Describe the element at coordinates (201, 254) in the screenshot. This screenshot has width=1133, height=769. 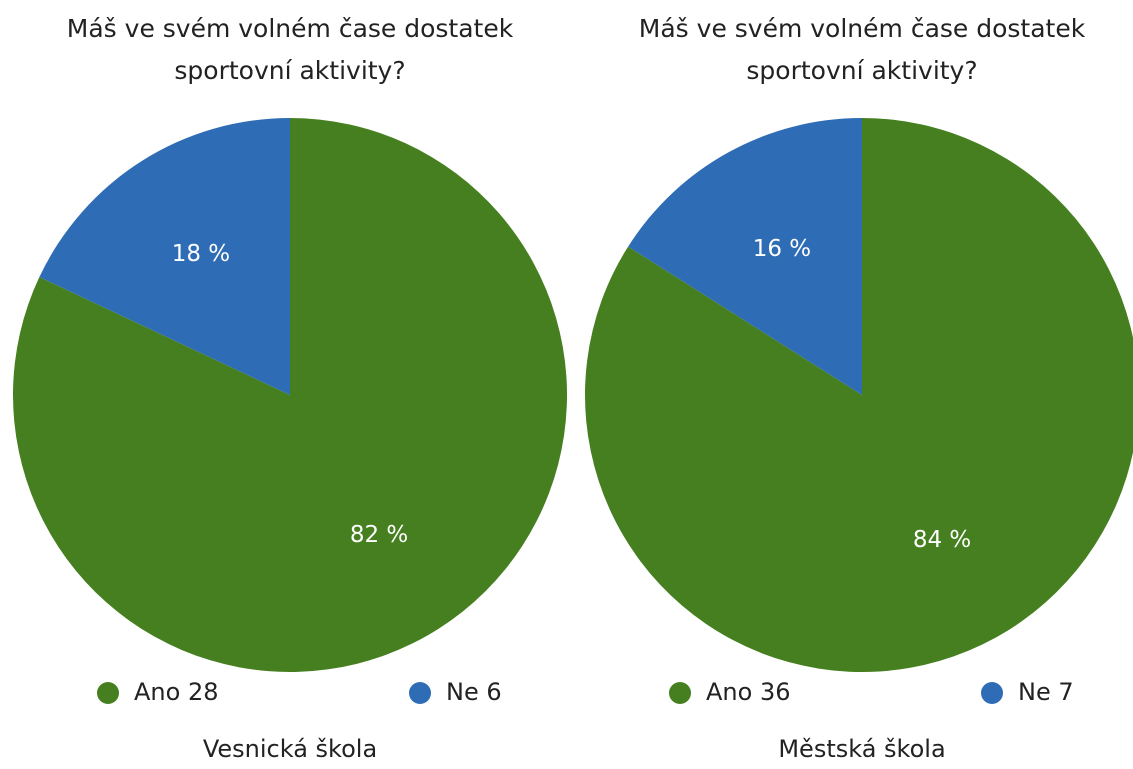
I see `data-label: 18 %` at that location.